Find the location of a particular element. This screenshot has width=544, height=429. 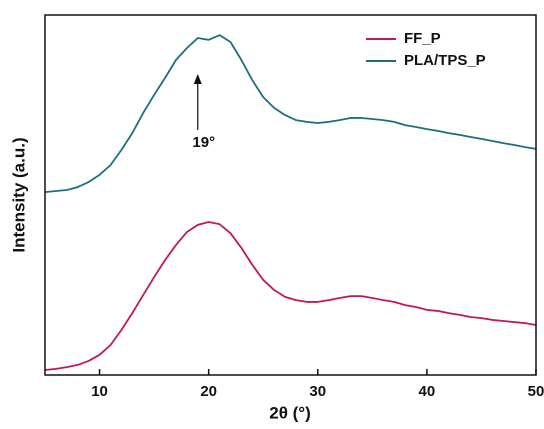

x-tick-label: 50 is located at coordinates (536, 391).